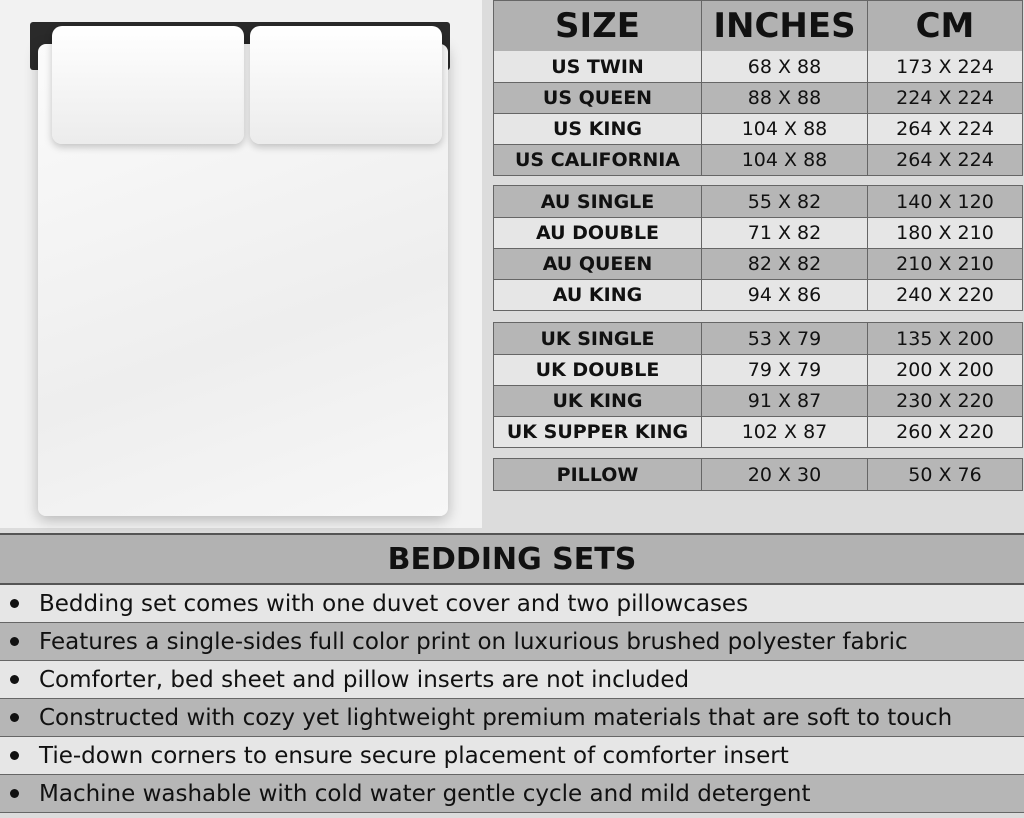  Describe the element at coordinates (944, 474) in the screenshot. I see `cell-cm: 50 X 76` at that location.